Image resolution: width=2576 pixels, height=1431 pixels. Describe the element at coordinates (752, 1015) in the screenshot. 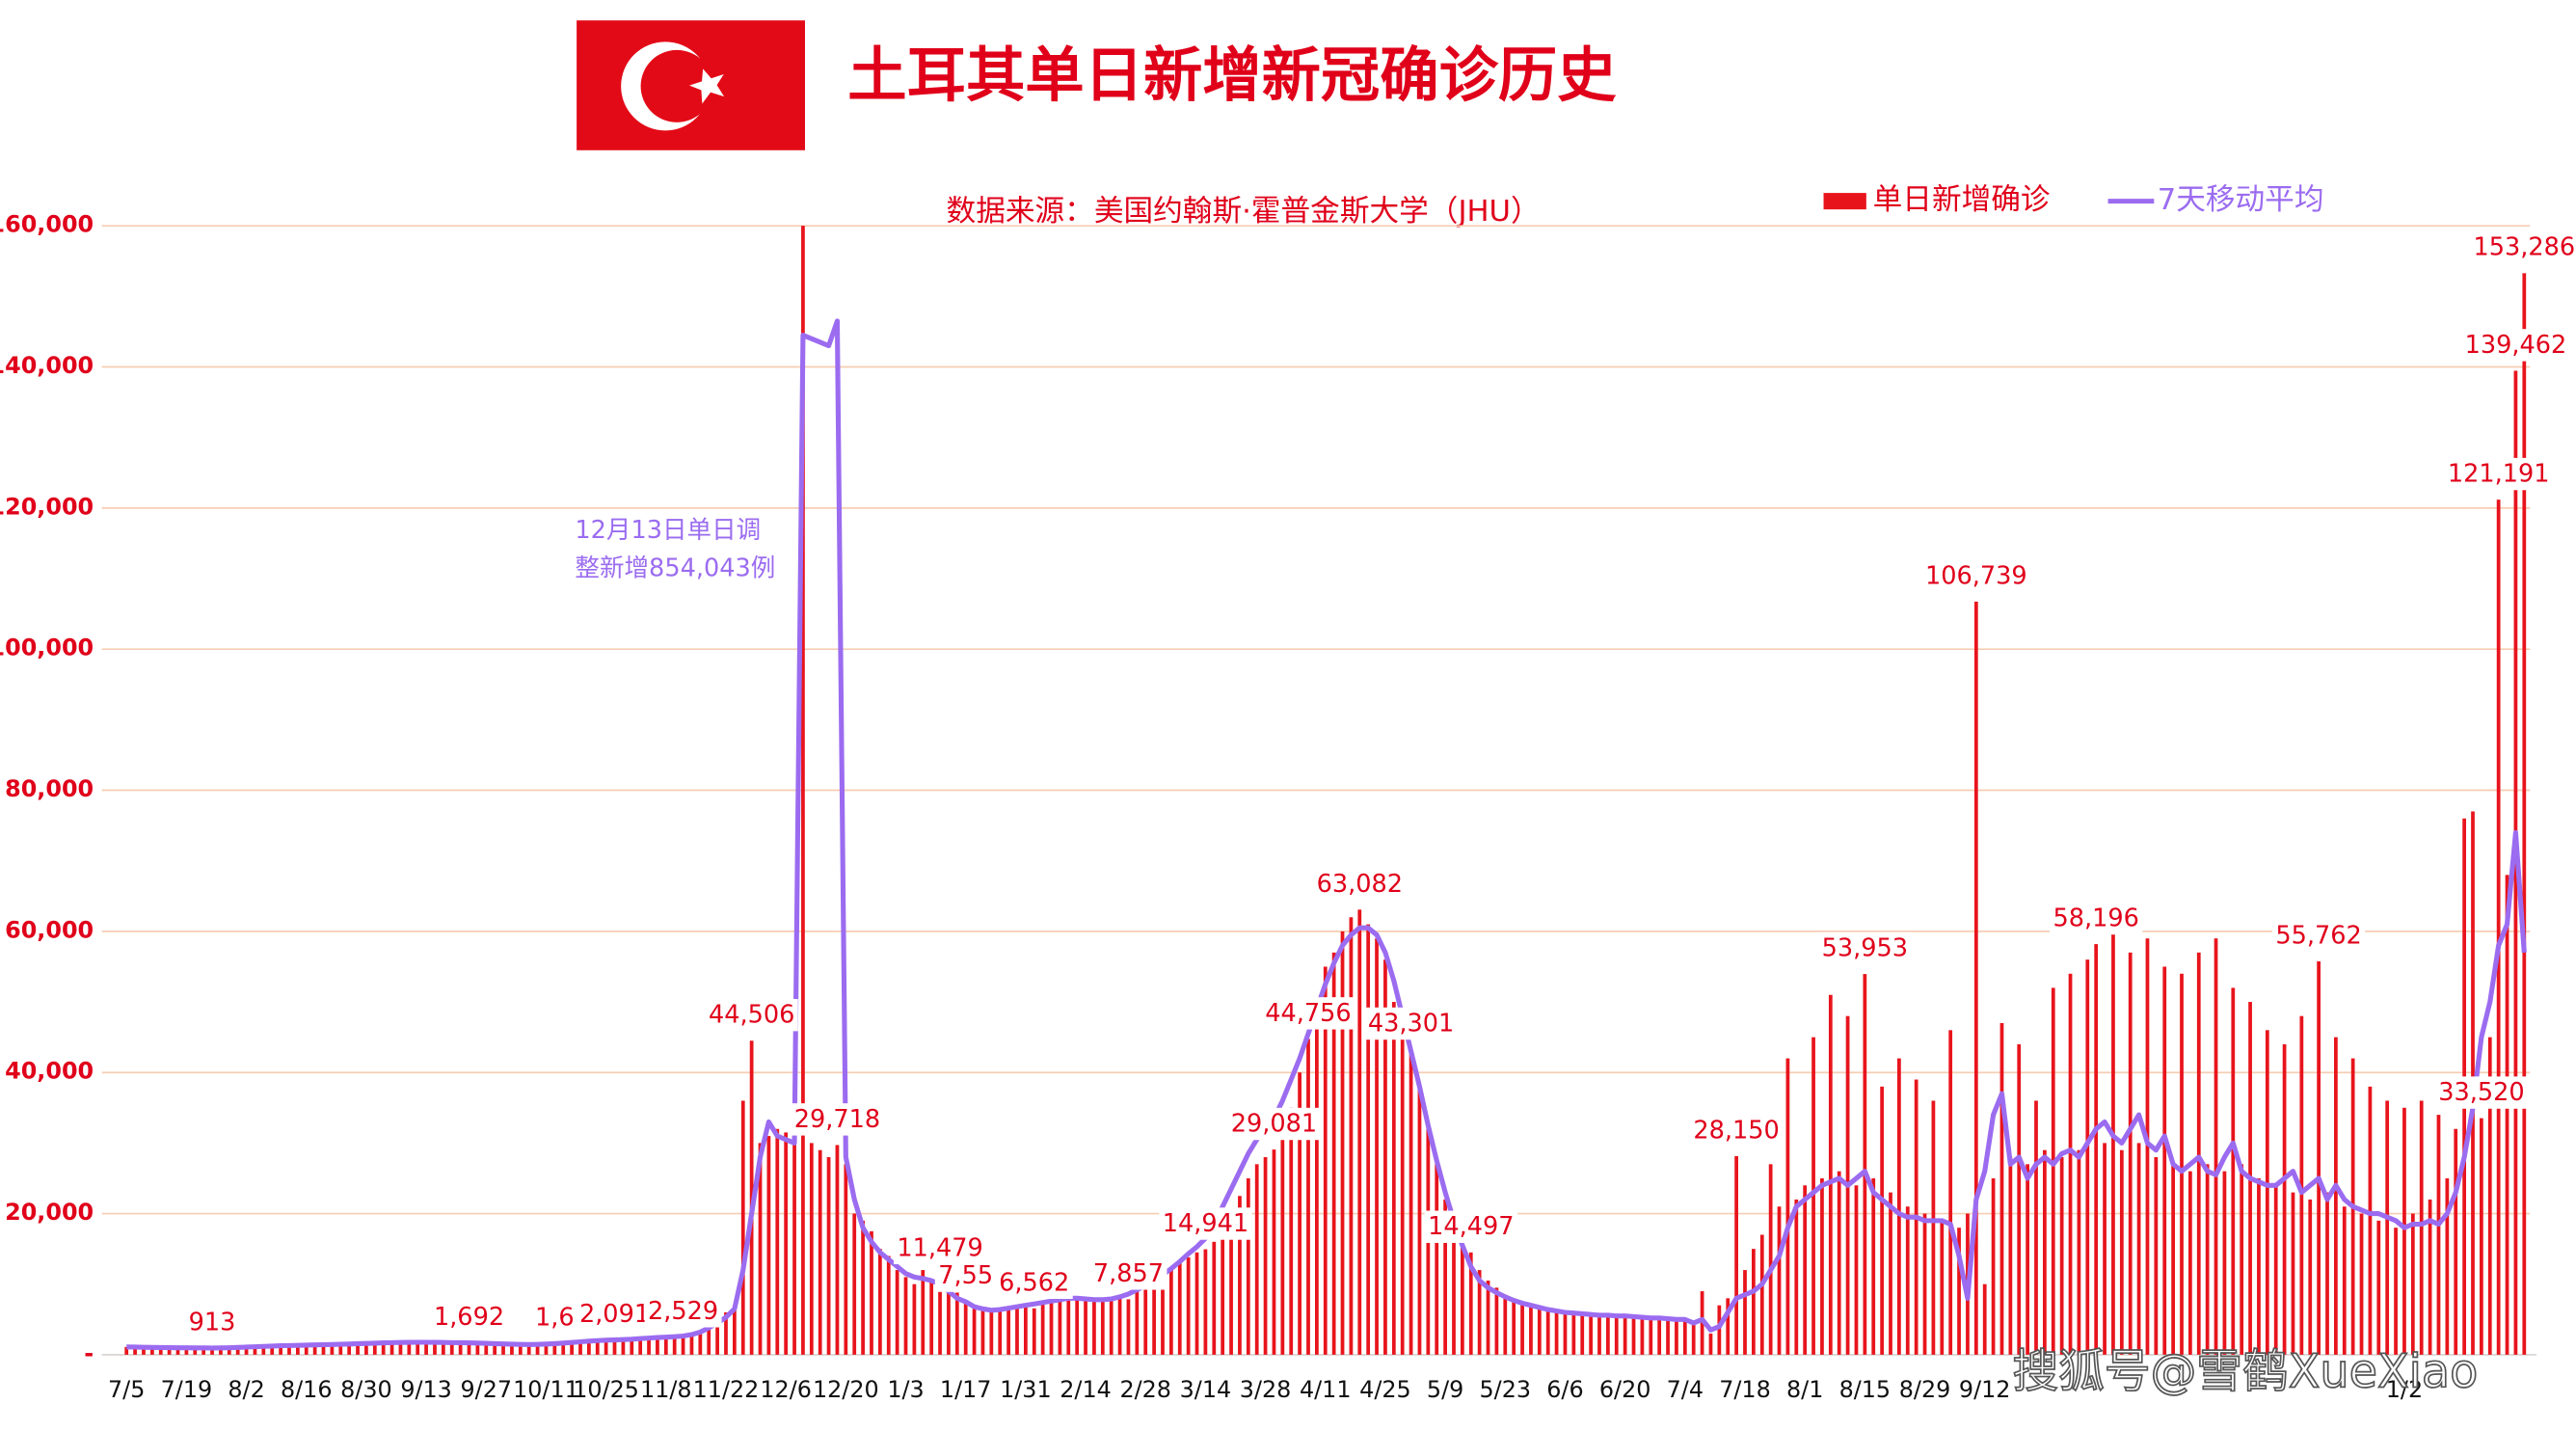

I see `data-label: 44,506` at that location.